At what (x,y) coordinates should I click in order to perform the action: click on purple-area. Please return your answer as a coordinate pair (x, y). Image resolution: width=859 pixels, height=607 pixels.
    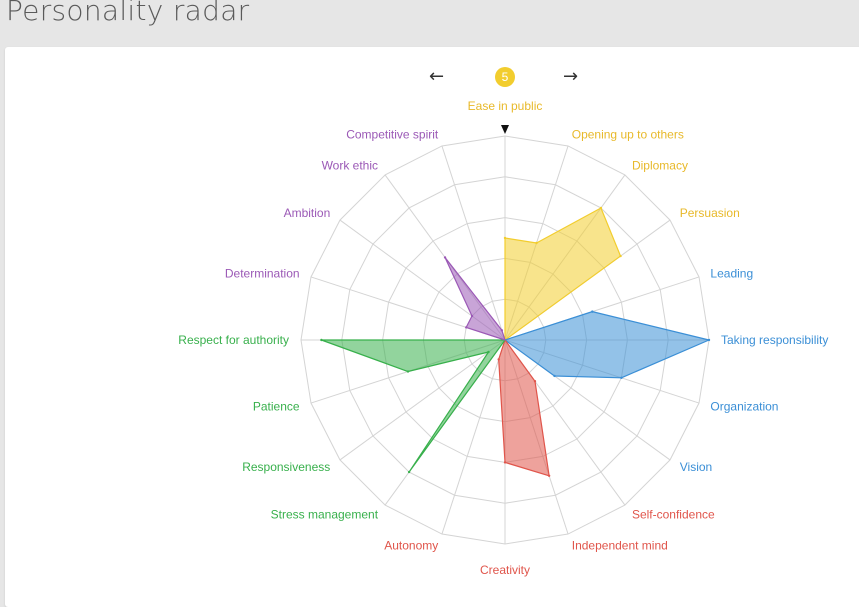
    Looking at the image, I should click on (475, 298).